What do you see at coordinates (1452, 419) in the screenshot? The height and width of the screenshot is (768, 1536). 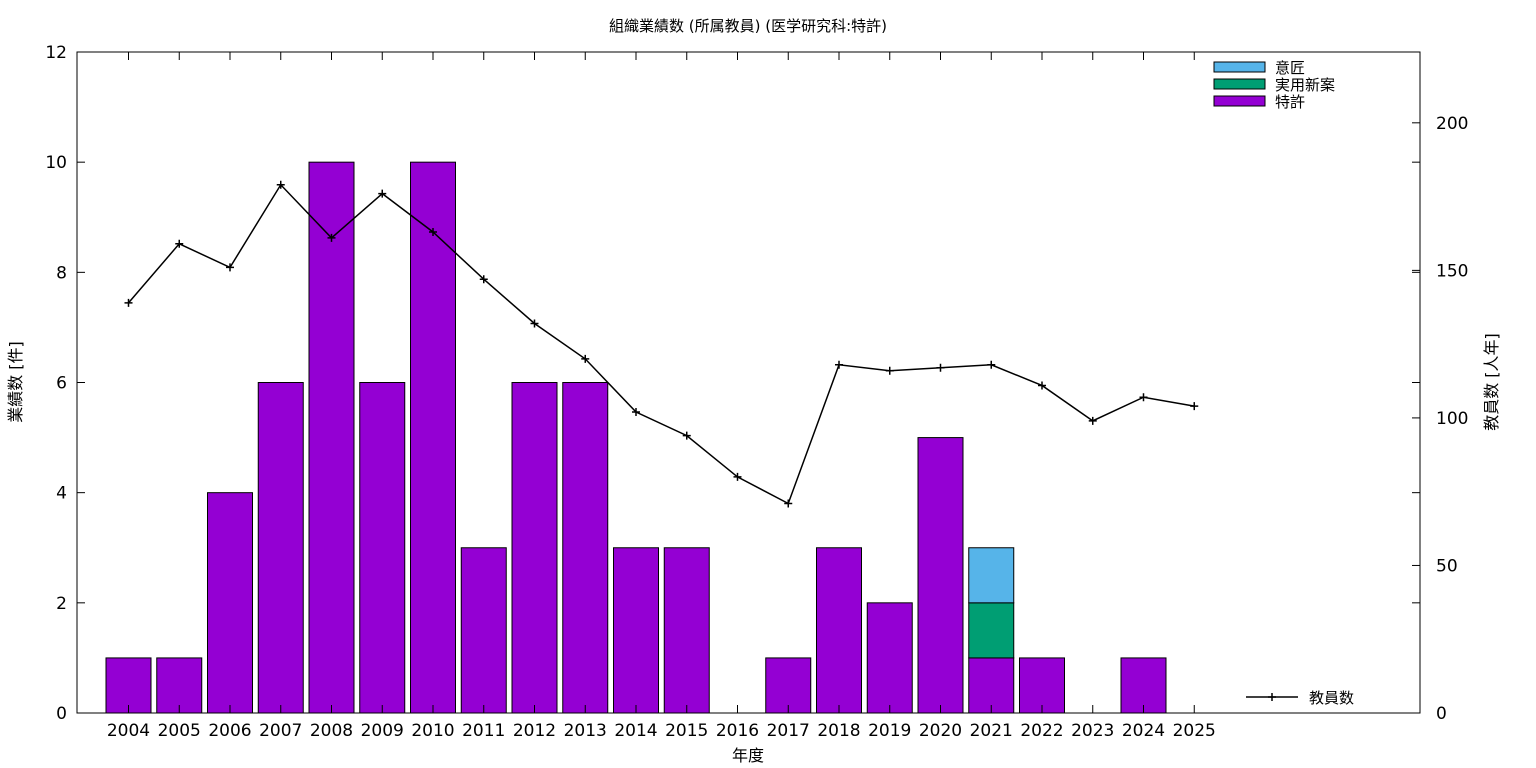 I see `y2-tick-label: 100` at bounding box center [1452, 419].